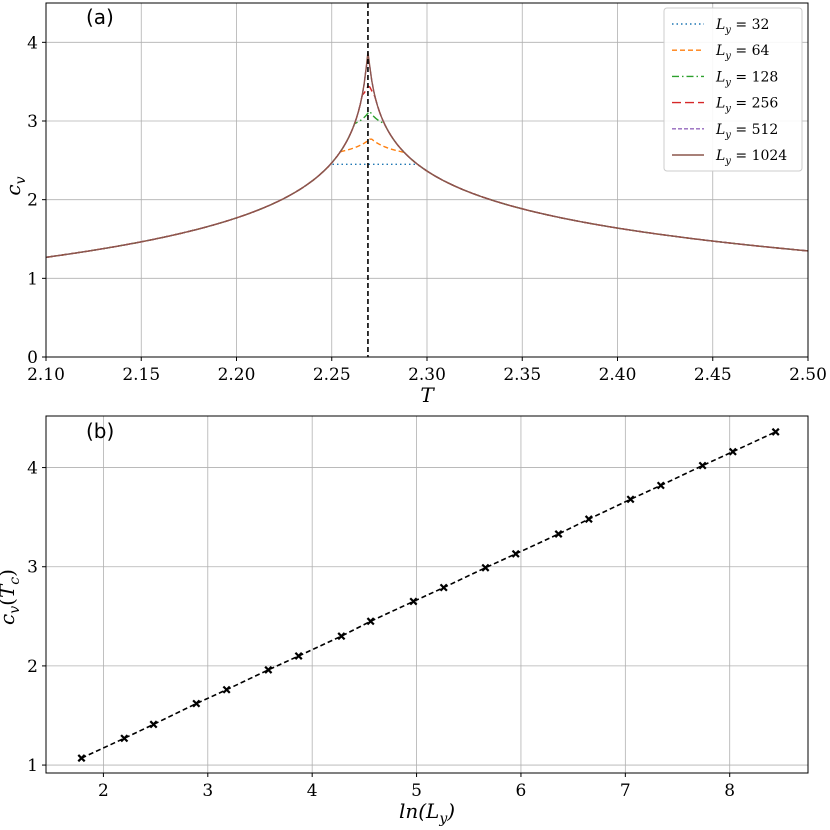  Describe the element at coordinates (46, 375) in the screenshot. I see `panel-a-x-tick-label: 2.10` at that location.